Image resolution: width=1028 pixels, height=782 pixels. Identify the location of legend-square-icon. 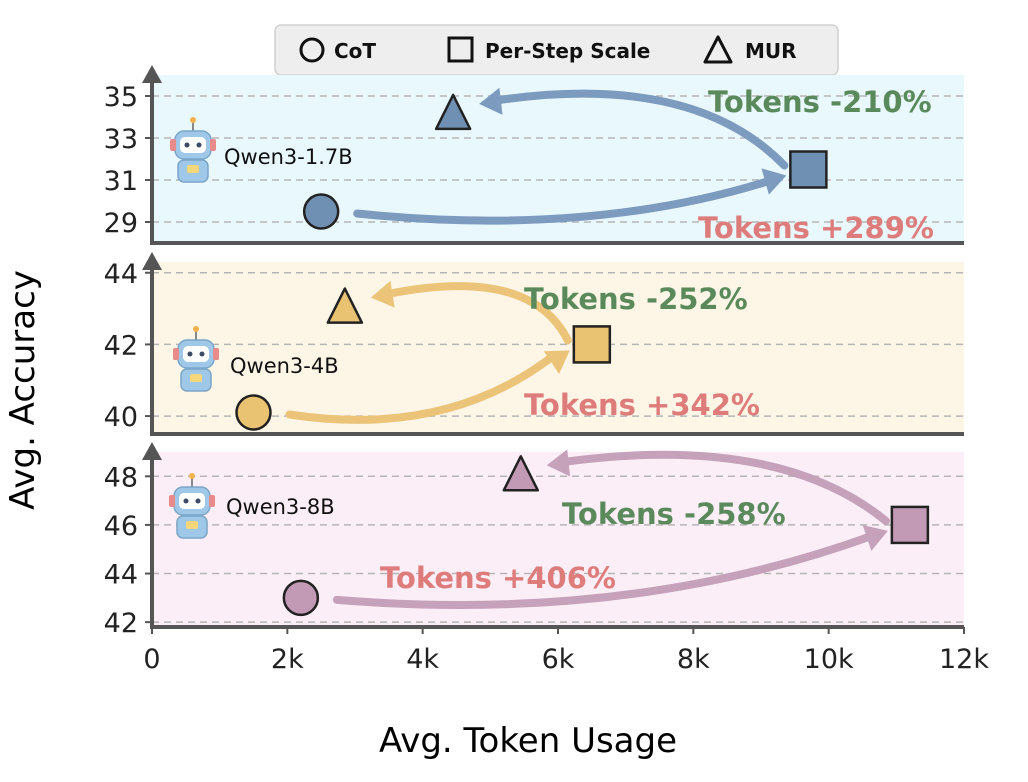
(460, 49).